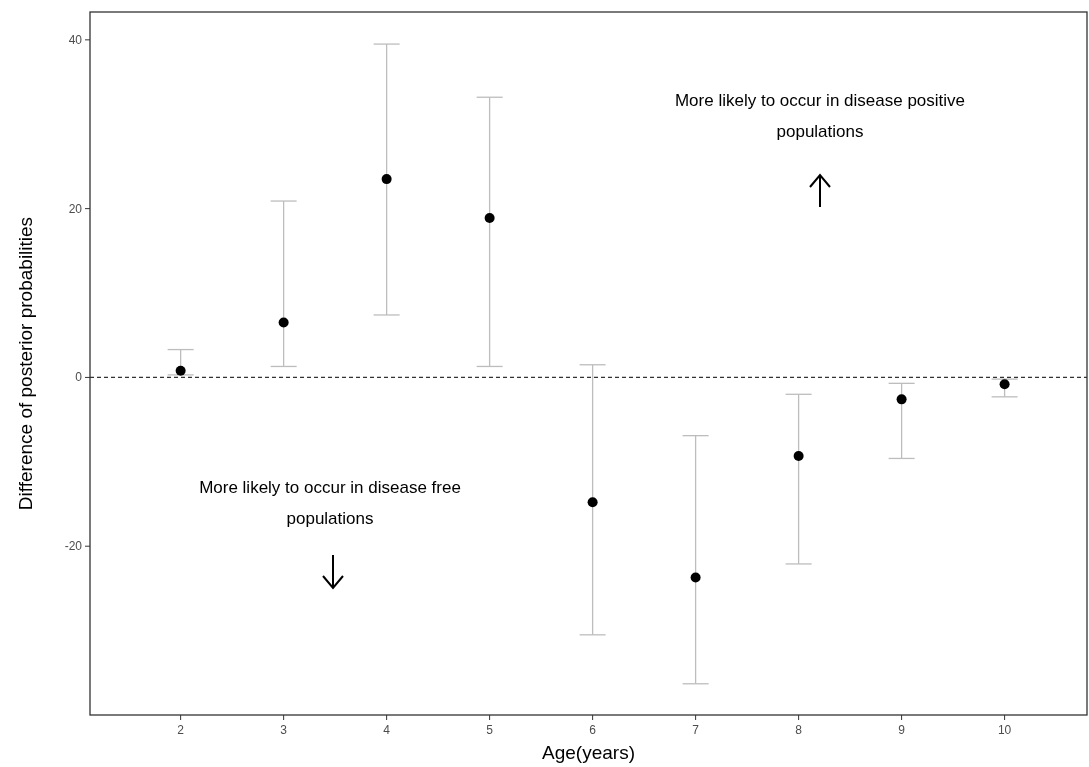 The image size is (1089, 767). What do you see at coordinates (490, 730) in the screenshot?
I see `x-tick-label: 5` at bounding box center [490, 730].